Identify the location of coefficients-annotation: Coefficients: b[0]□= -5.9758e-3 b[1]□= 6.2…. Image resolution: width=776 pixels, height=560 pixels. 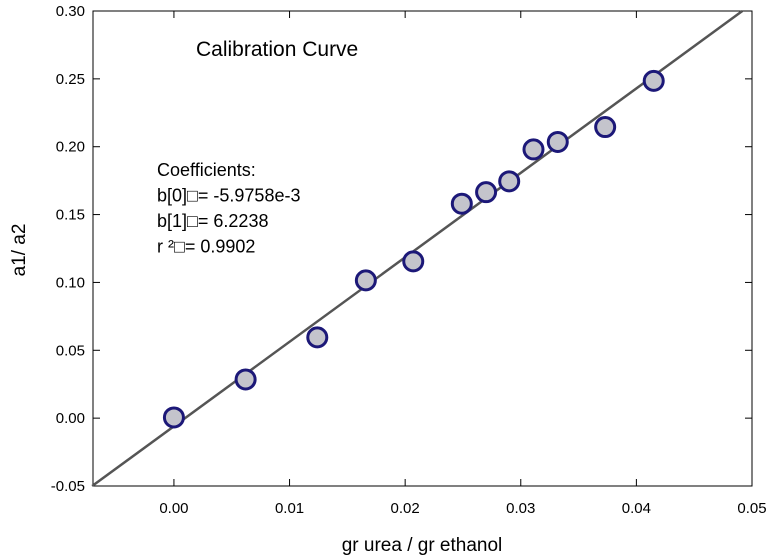
(228, 208).